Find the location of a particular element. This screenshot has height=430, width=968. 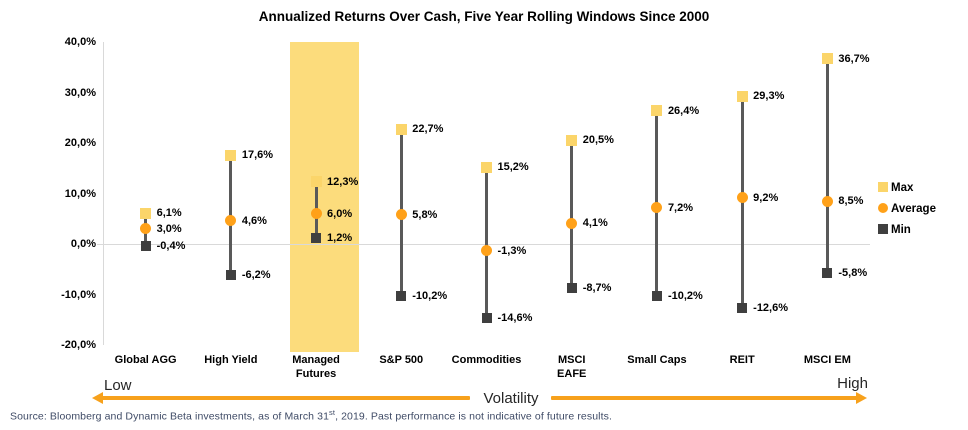

legend-label-average: Average is located at coordinates (913, 209).